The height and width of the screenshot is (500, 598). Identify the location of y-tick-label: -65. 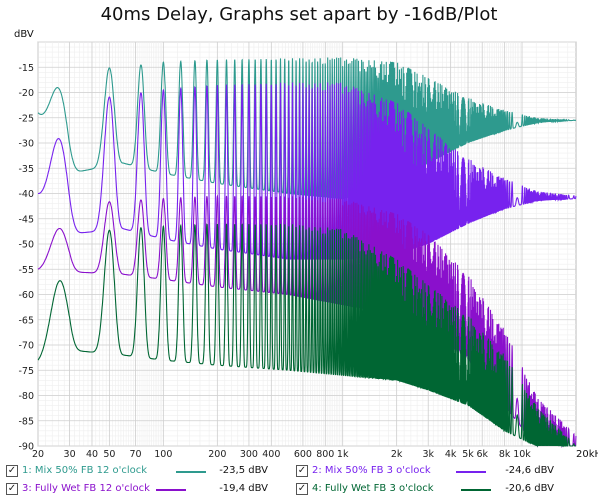
(26, 320).